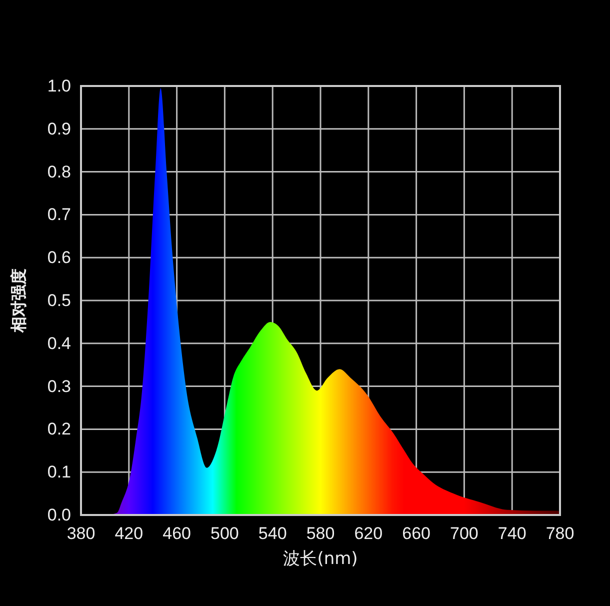 The height and width of the screenshot is (606, 610). I want to click on y-tick-label: 0.0, so click(59, 514).